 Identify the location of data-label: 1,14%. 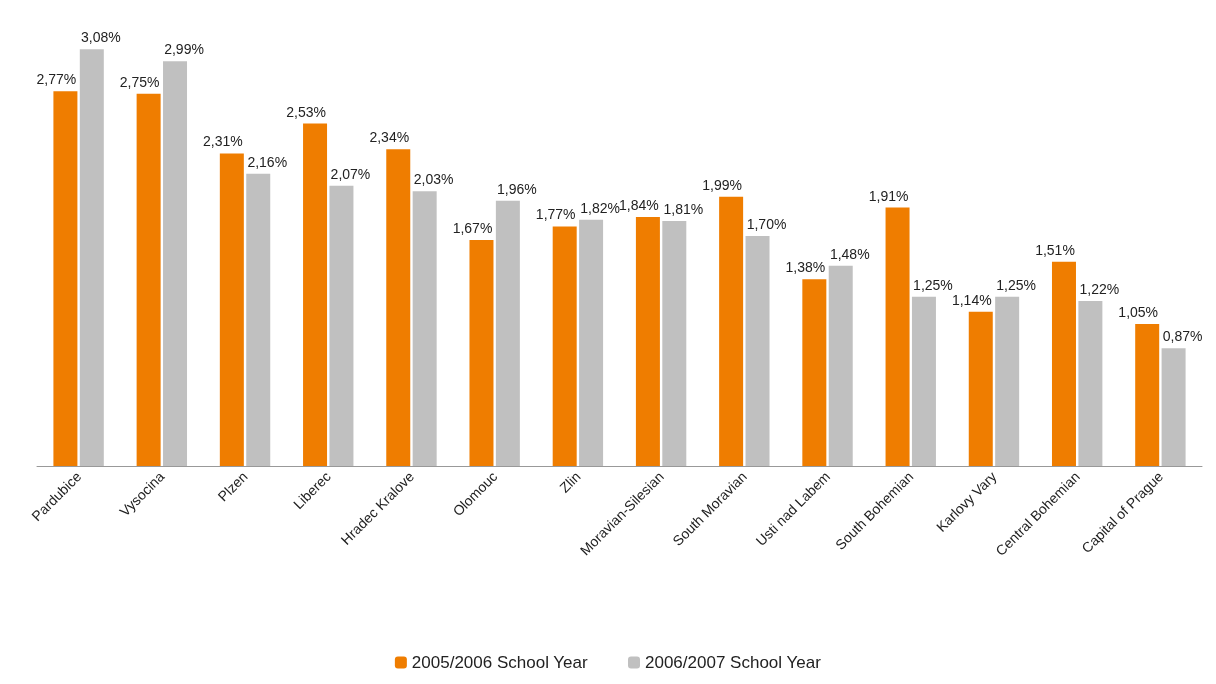
(971, 299).